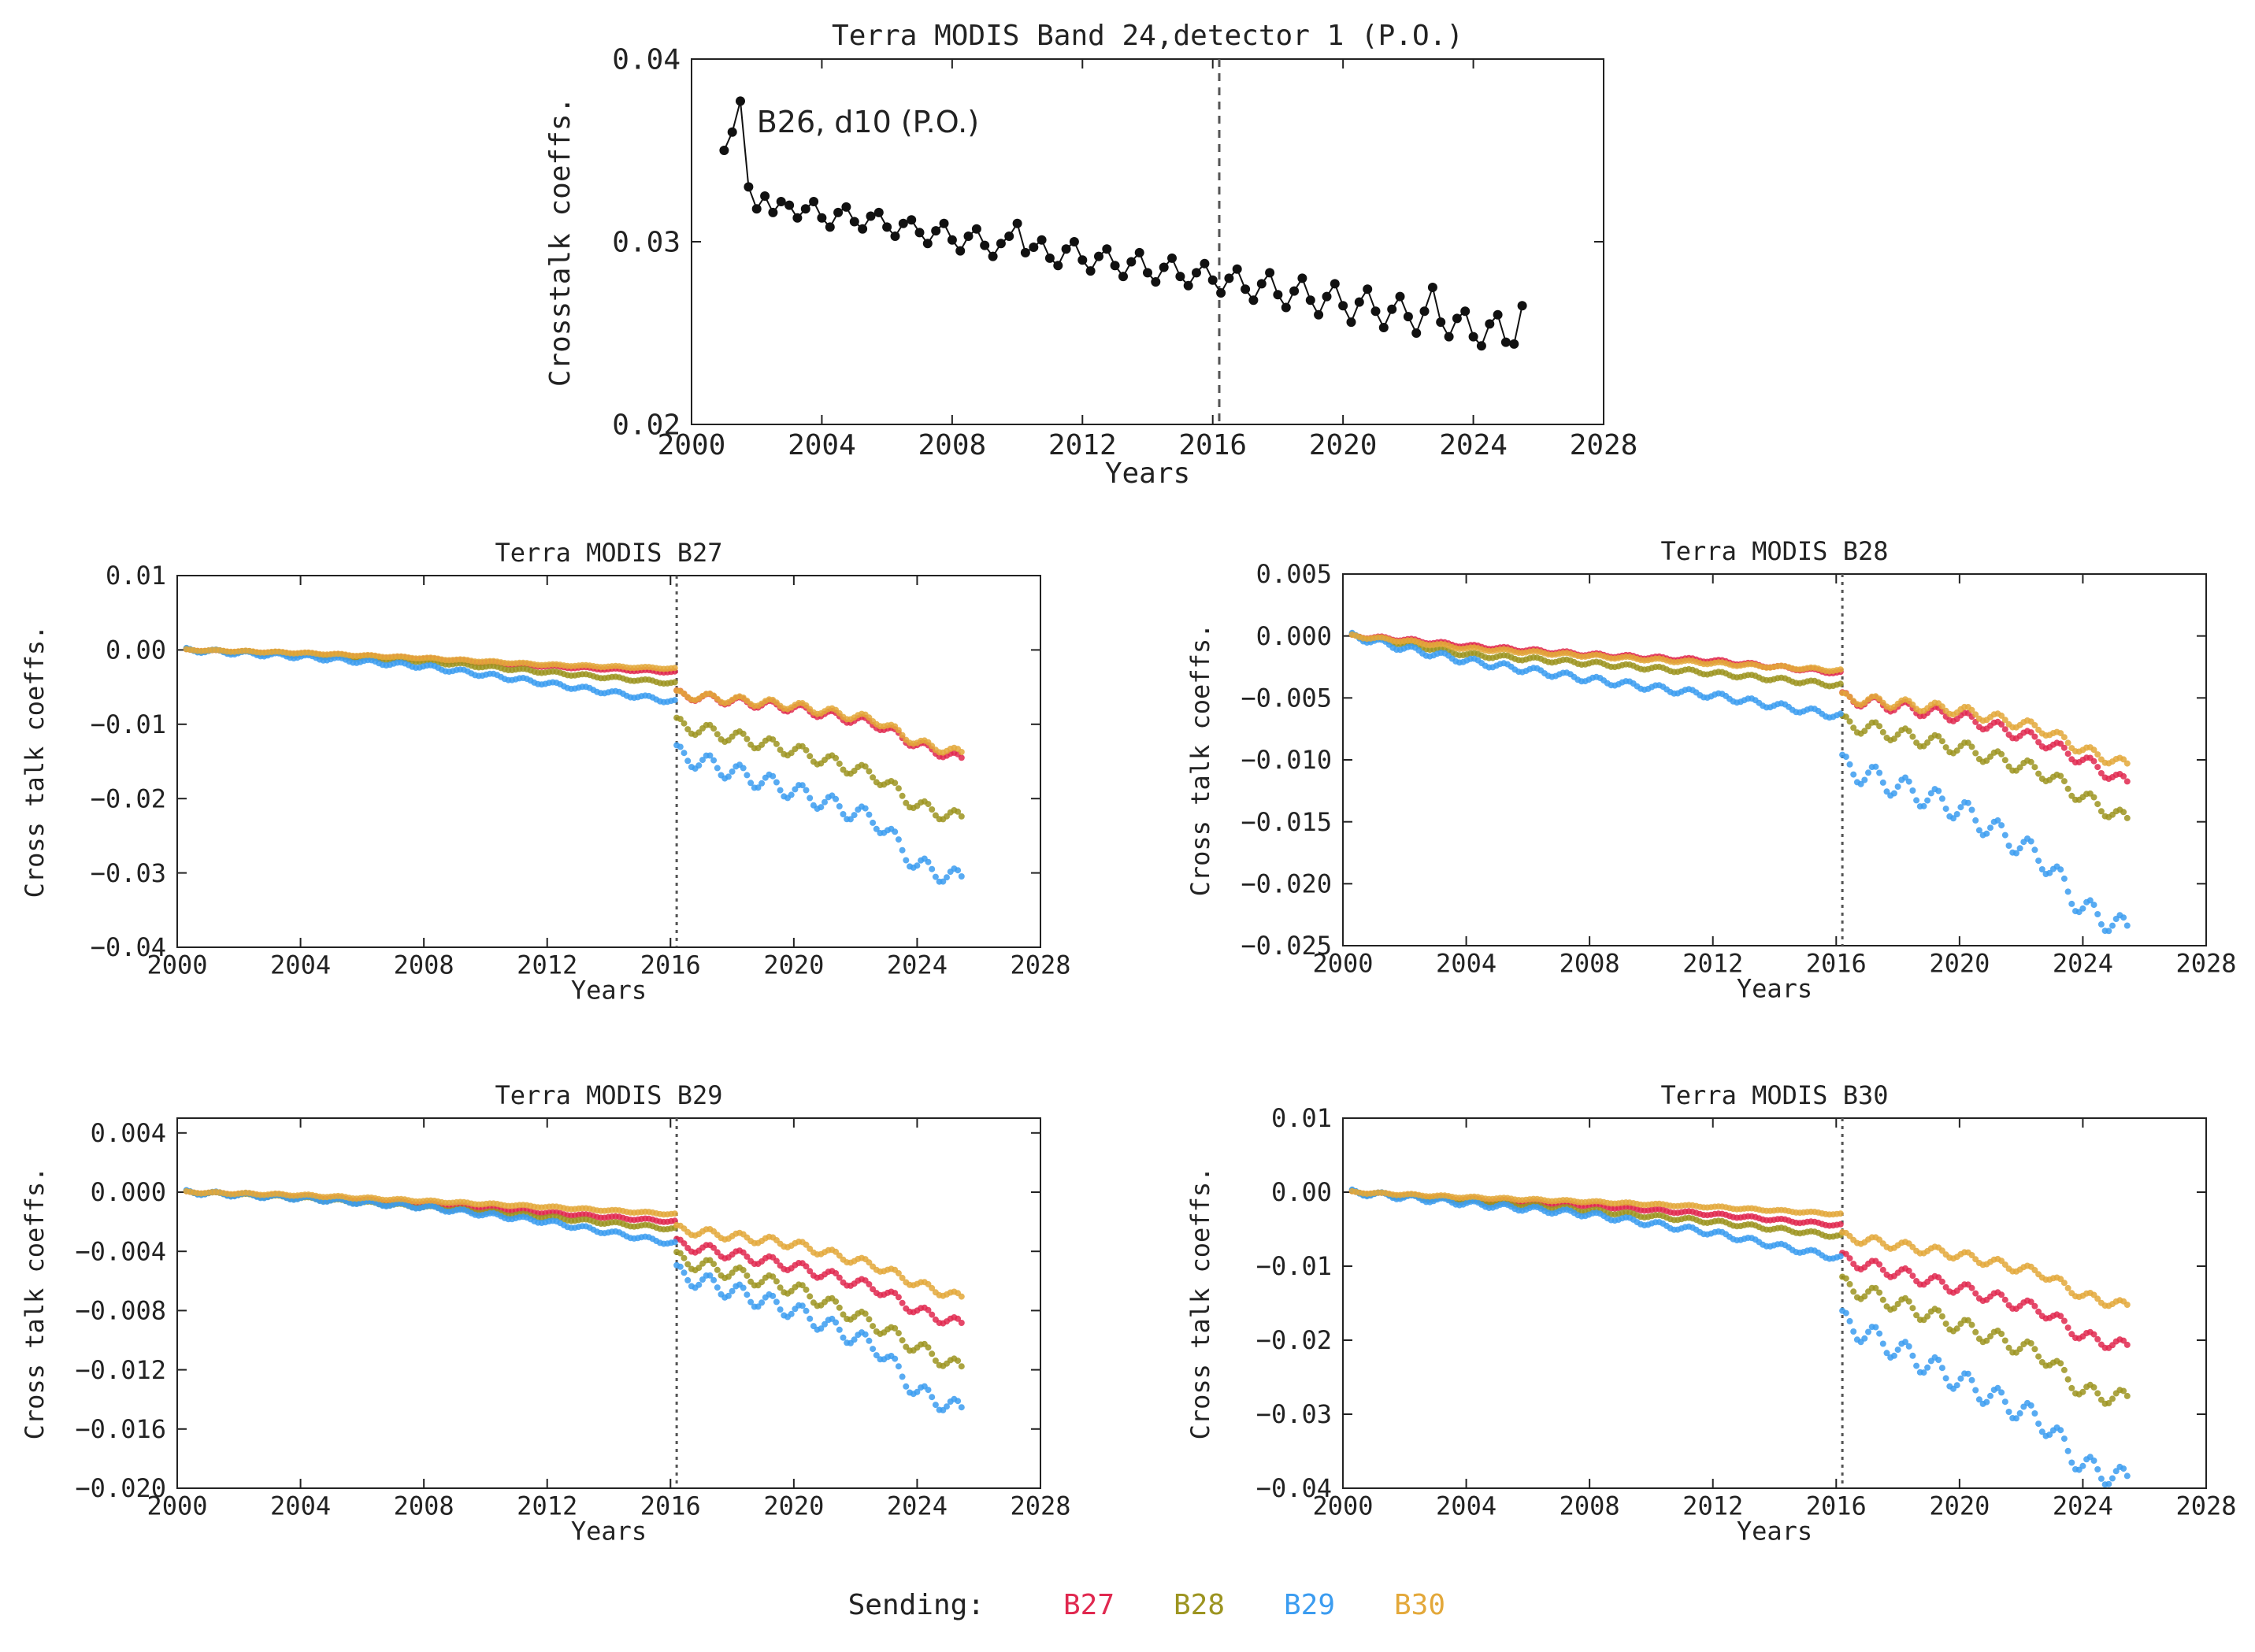 The image size is (2255, 1652). What do you see at coordinates (1712, 964) in the screenshot?
I see `x-tick-label: 2012` at bounding box center [1712, 964].